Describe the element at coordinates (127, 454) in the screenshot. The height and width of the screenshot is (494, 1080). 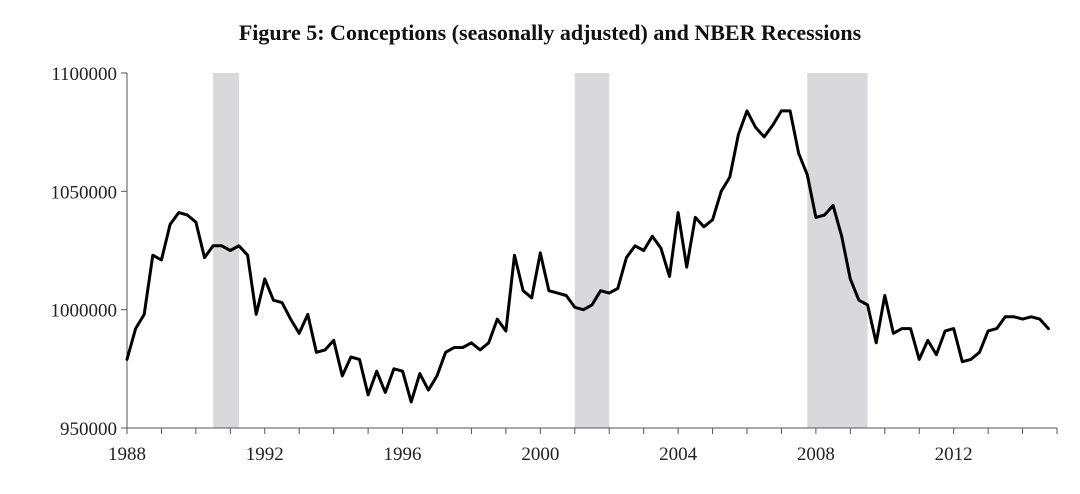
I see `x-tick-label: 1988` at that location.